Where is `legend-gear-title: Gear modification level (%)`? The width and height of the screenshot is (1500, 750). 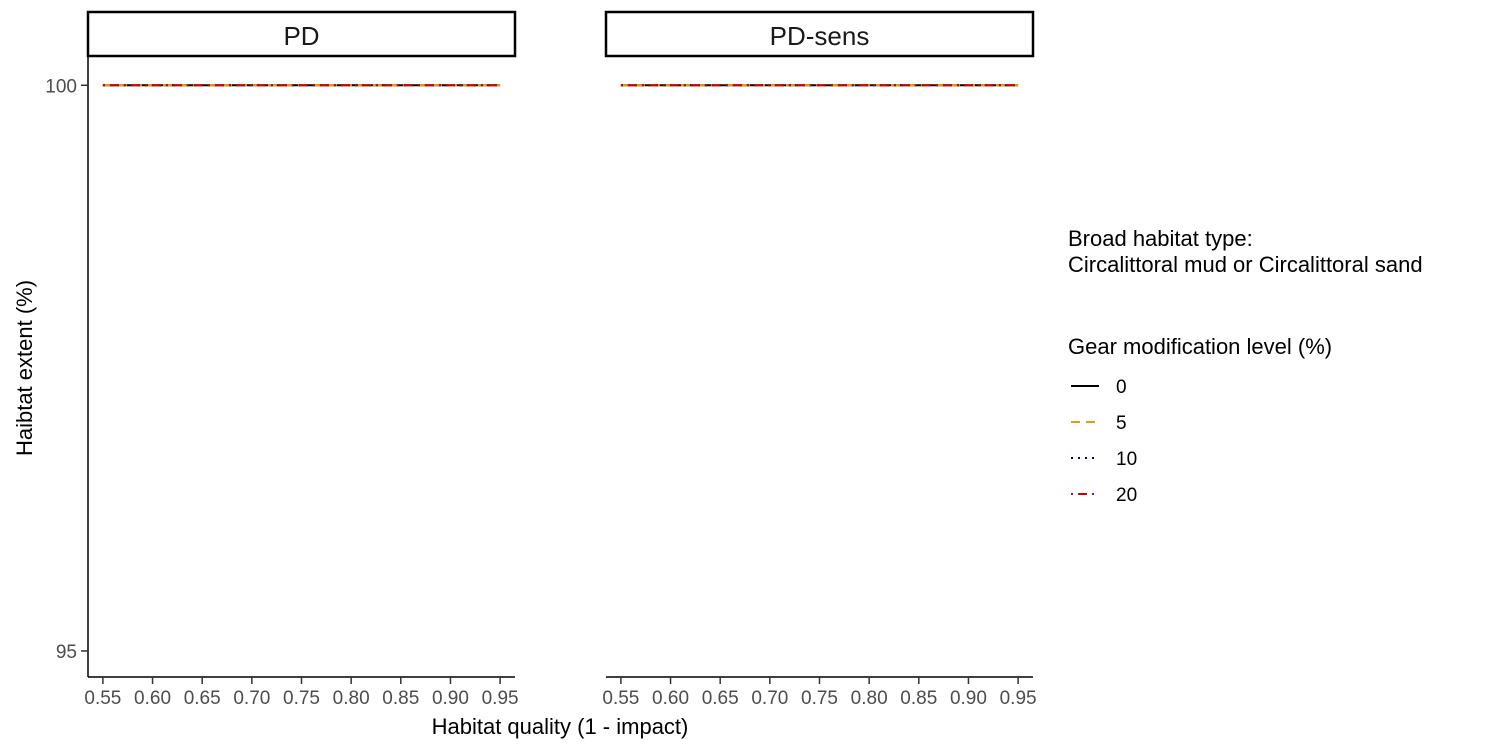
legend-gear-title: Gear modification level (%) is located at coordinates (1200, 346).